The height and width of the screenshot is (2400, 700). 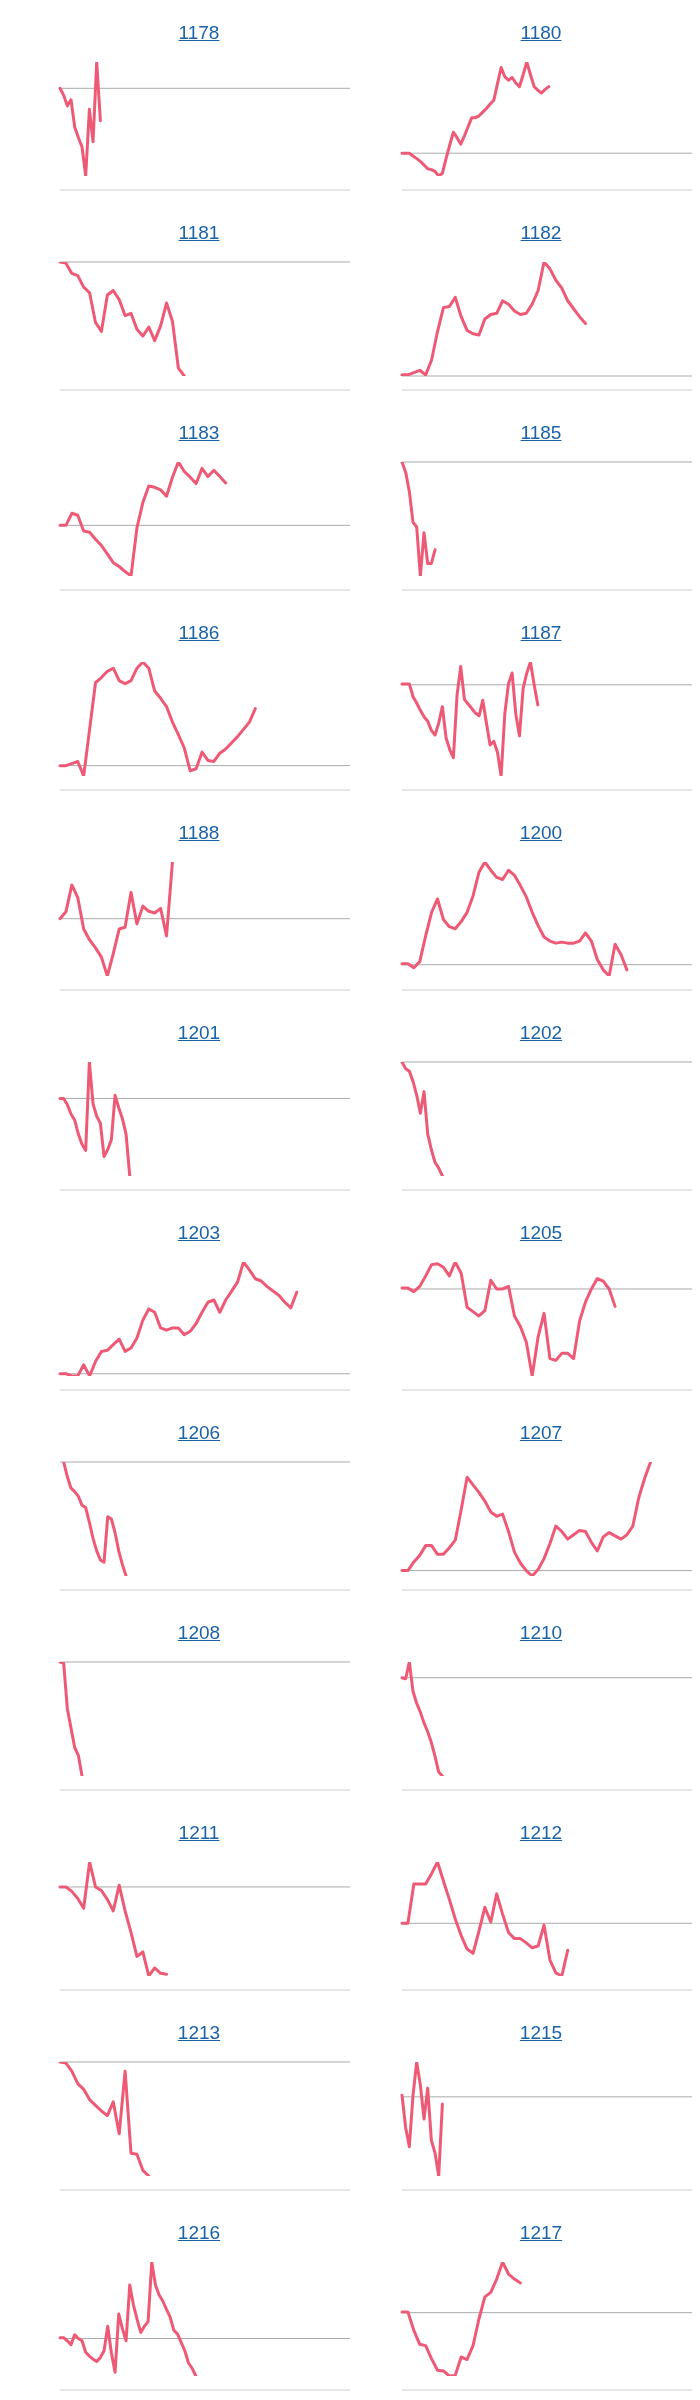 What do you see at coordinates (541, 633) in the screenshot?
I see `chart-title: 1187` at bounding box center [541, 633].